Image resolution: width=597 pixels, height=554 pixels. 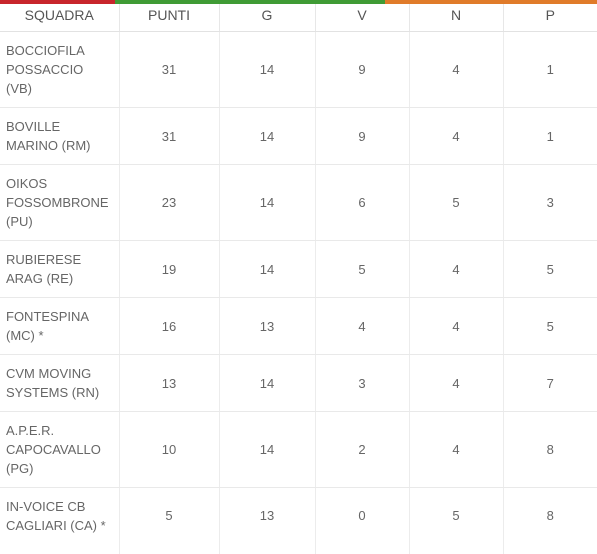 What do you see at coordinates (362, 203) in the screenshot?
I see `cell-v: 6` at bounding box center [362, 203].